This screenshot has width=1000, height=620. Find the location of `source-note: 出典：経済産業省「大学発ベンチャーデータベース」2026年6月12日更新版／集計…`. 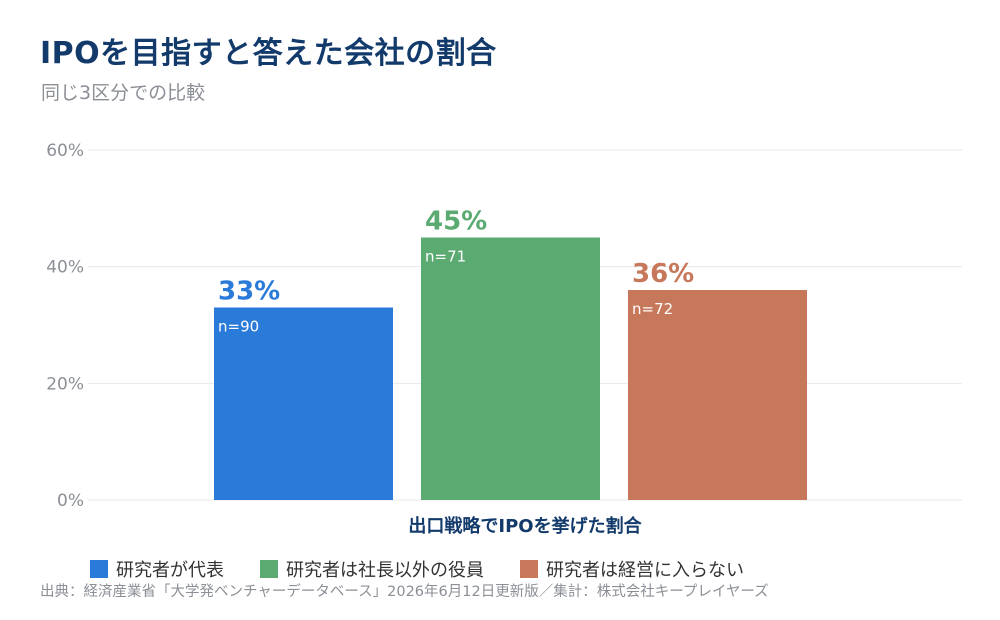

source-note: 出典：経済産業省「大学発ベンチャーデータベース」2026年6月12日更新版／集計… is located at coordinates (404, 592).